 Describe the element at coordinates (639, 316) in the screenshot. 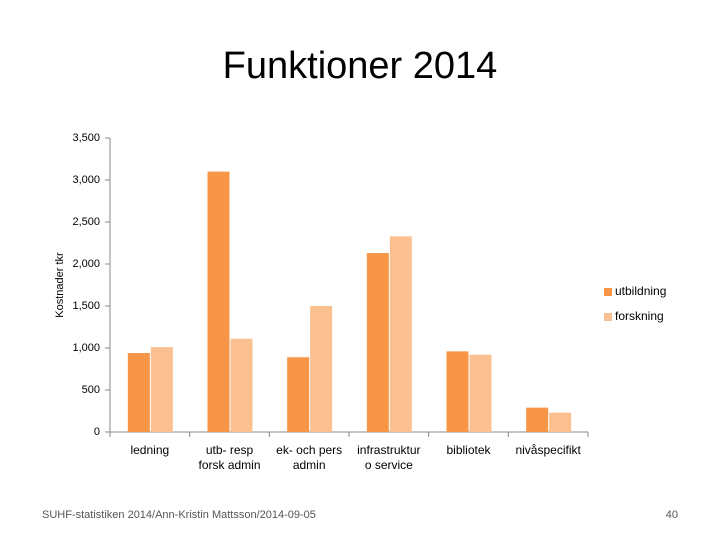

I see `legend-label: forskning` at that location.